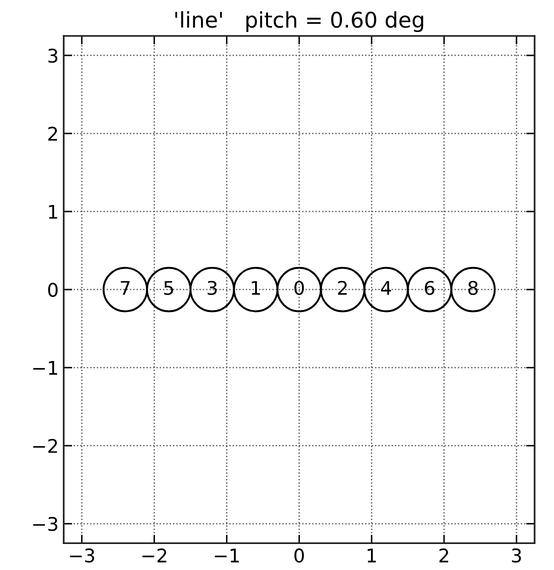 This screenshot has height=570, width=554. Describe the element at coordinates (52, 133) in the screenshot. I see `y-tick-label: 2` at that location.